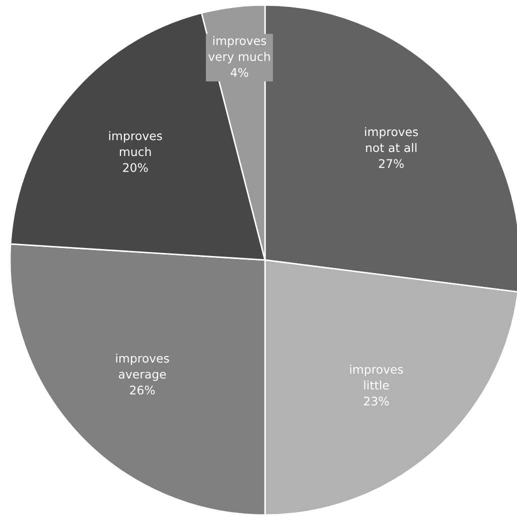 This screenshot has width=517, height=523. What do you see at coordinates (376, 401) in the screenshot?
I see `data-label: 23%` at bounding box center [376, 401].